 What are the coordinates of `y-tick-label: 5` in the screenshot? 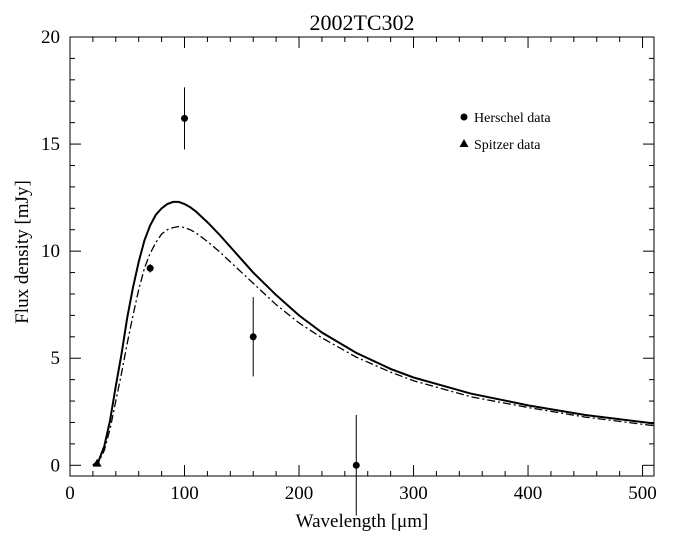 It's located at (56, 358).